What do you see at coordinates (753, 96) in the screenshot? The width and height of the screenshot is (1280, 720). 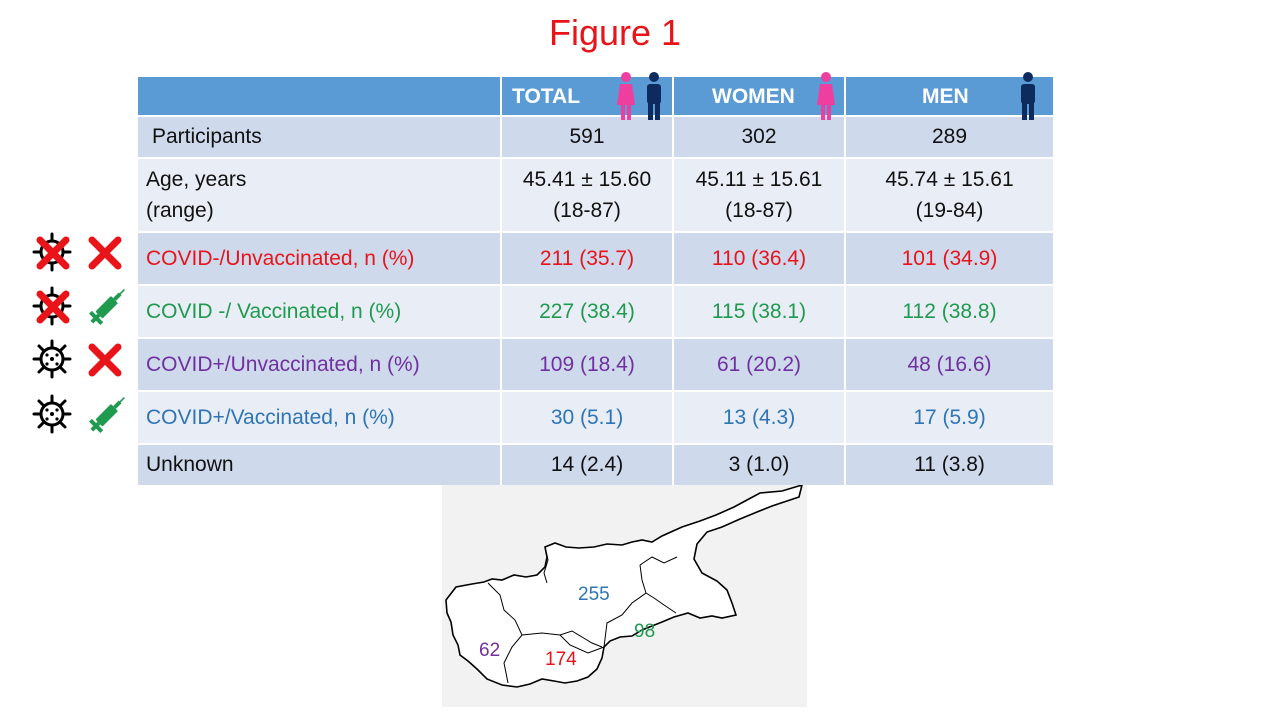 I see `header-women-label: WOMEN` at bounding box center [753, 96].